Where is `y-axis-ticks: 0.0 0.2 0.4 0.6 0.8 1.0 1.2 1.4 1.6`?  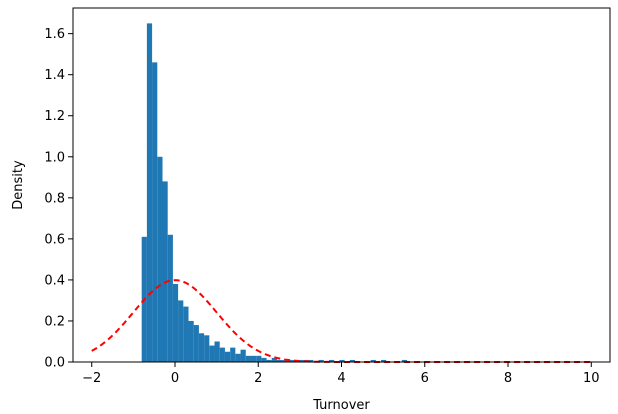 y-axis-ticks: 0.0 0.2 0.4 0.6 0.8 1.0 1.2 1.4 1.6 is located at coordinates (58, 199).